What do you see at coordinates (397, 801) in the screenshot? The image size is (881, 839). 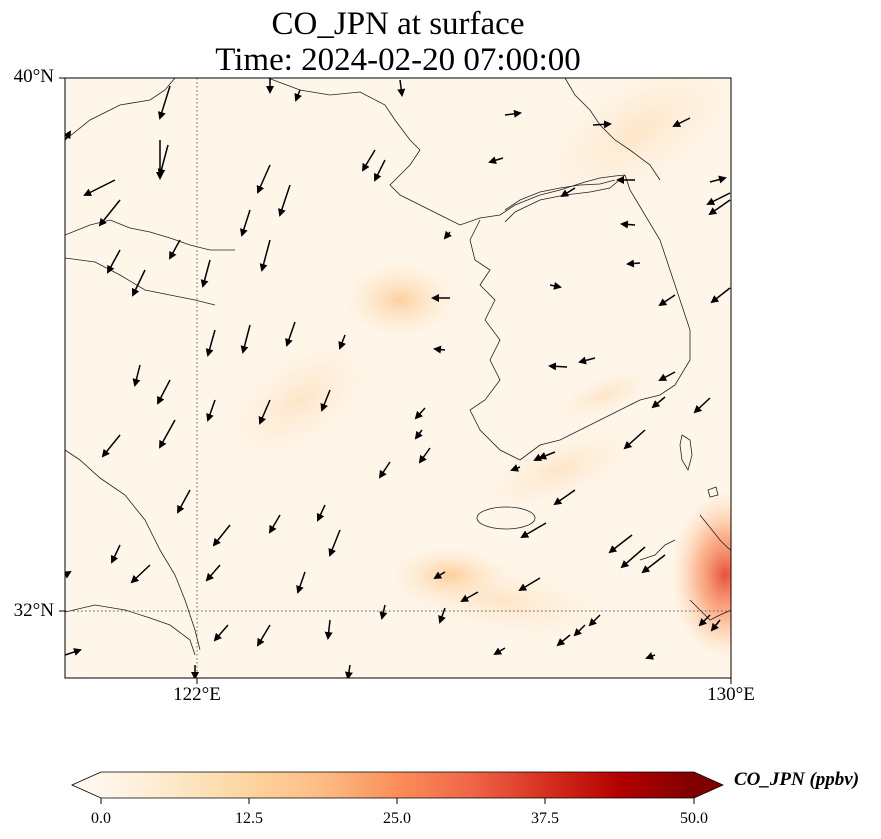 I see `colorbar-ticks` at bounding box center [397, 801].